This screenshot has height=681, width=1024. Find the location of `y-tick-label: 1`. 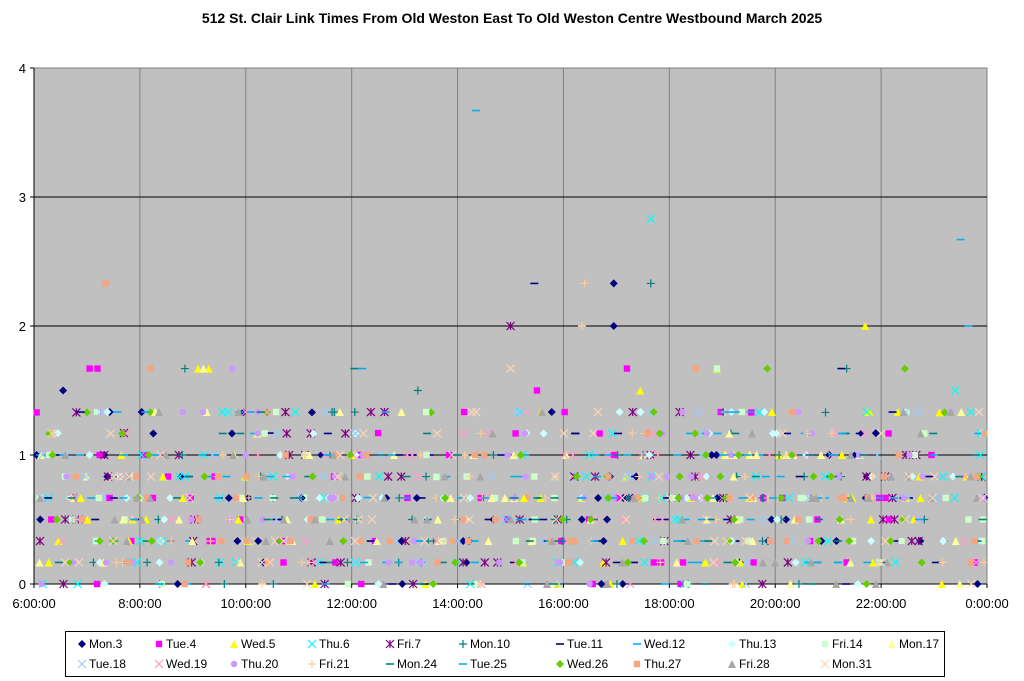

y-tick-label: 1 is located at coordinates (22, 455).